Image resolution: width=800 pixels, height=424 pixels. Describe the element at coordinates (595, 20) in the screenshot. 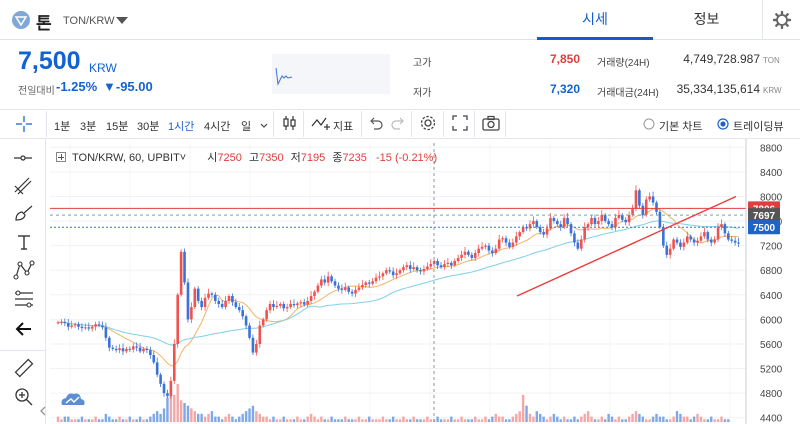

I see `tab-quote: 시세` at that location.